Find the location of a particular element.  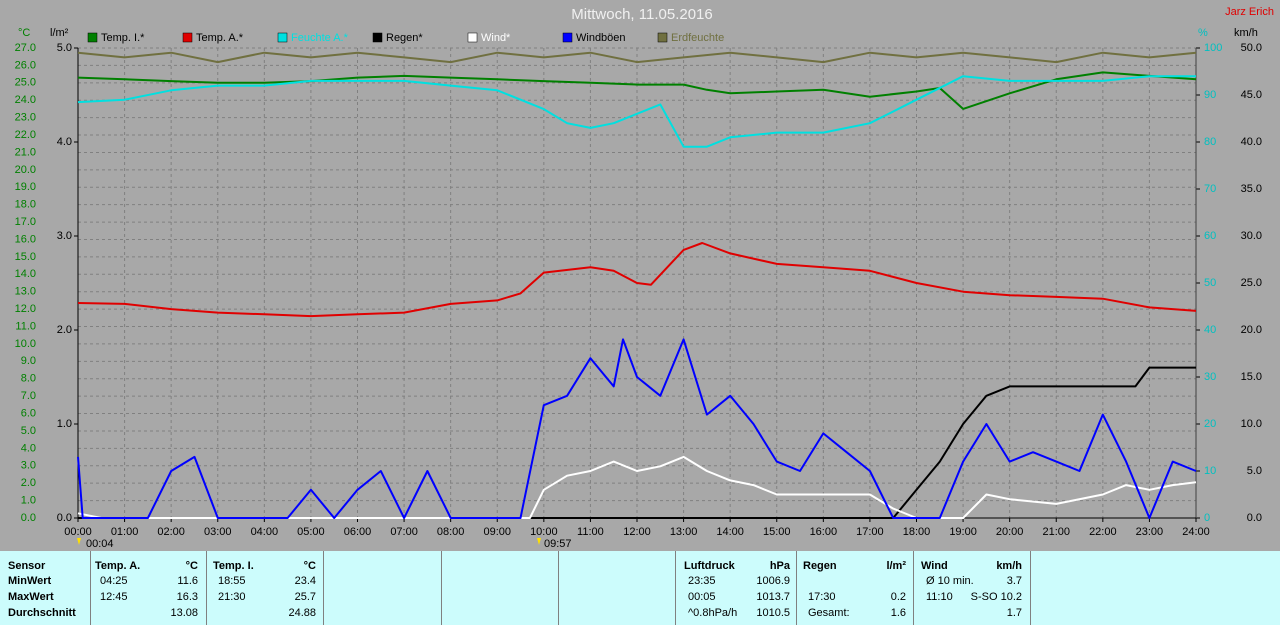

y3-tick-label: 70 is located at coordinates (1210, 189).